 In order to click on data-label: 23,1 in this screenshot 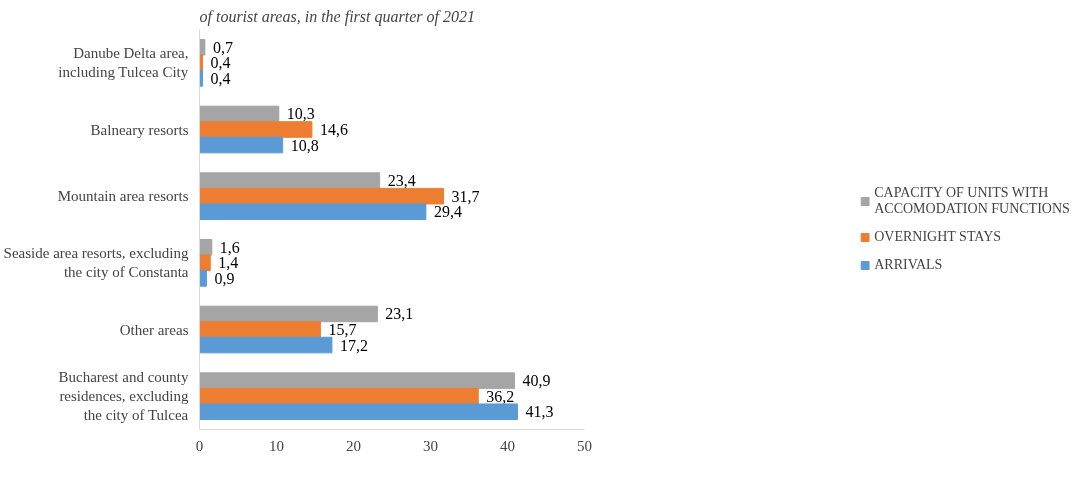, I will do `click(399, 314)`.